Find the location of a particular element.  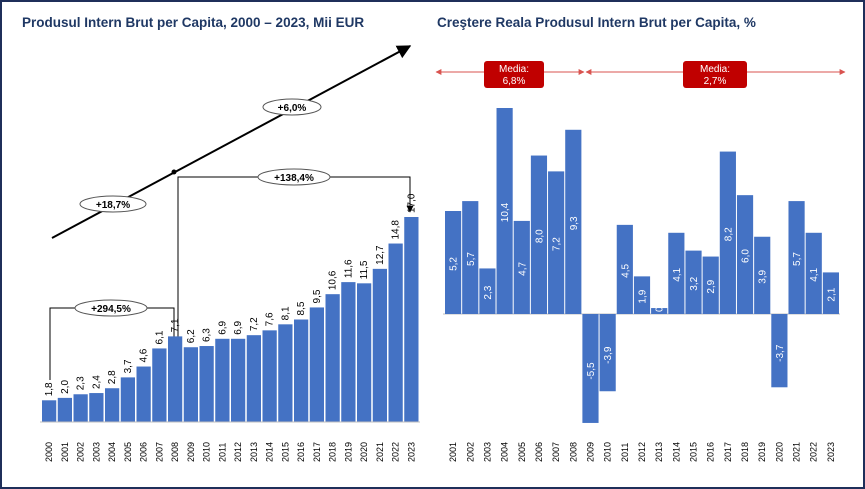

media-2-value: 2,7% is located at coordinates (715, 81).